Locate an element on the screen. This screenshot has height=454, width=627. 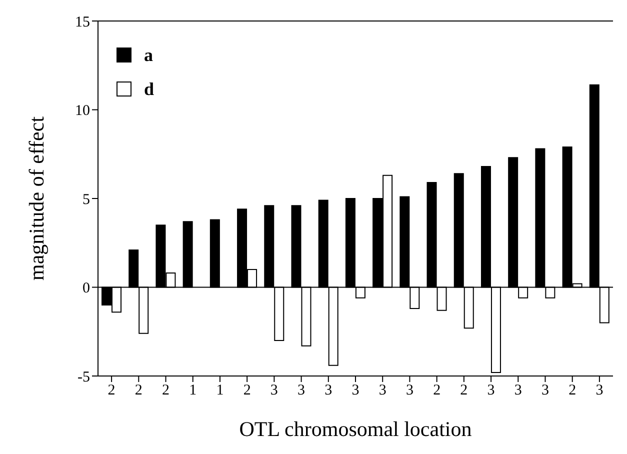
y-tick-label: 5 is located at coordinates (86, 200).